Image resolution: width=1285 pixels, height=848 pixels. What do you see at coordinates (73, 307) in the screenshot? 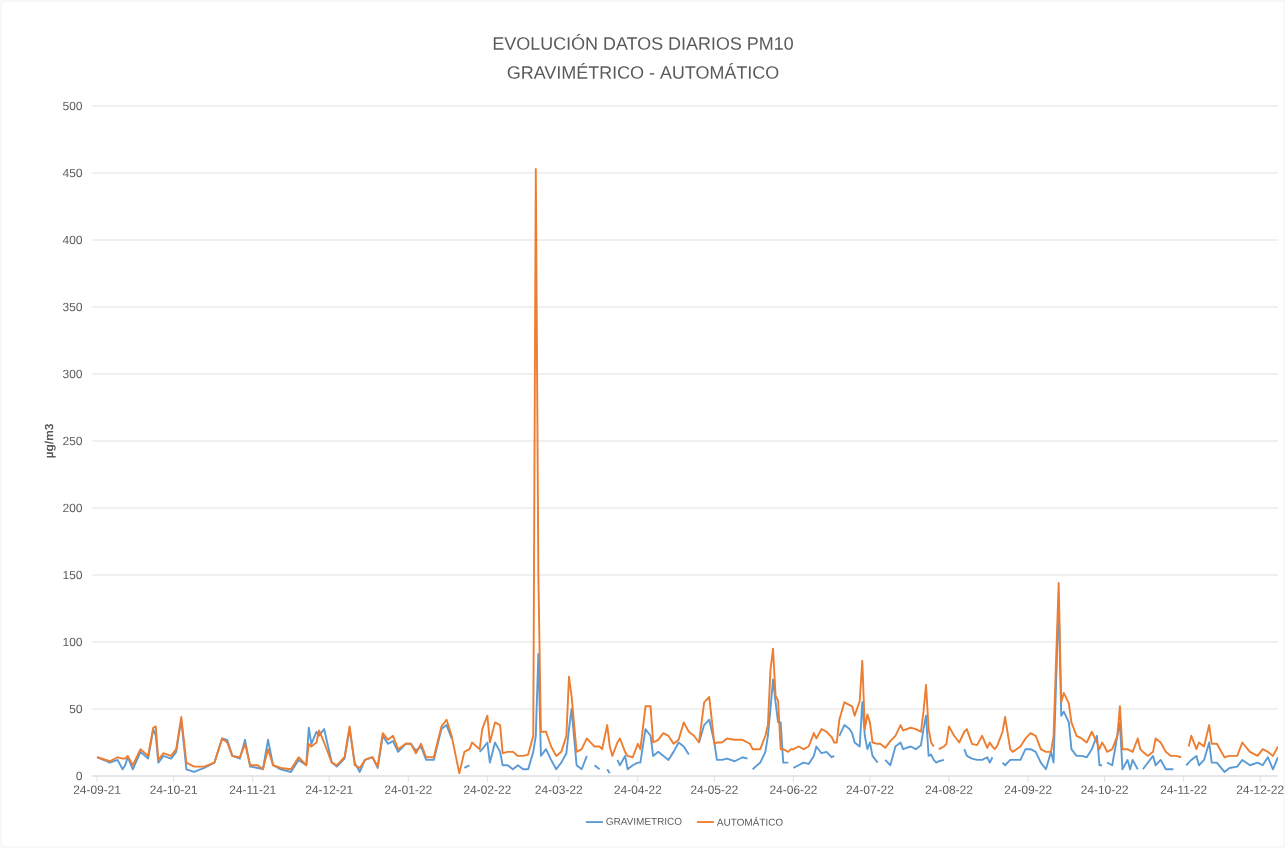
I see `y-tick-label: 350` at bounding box center [73, 307].